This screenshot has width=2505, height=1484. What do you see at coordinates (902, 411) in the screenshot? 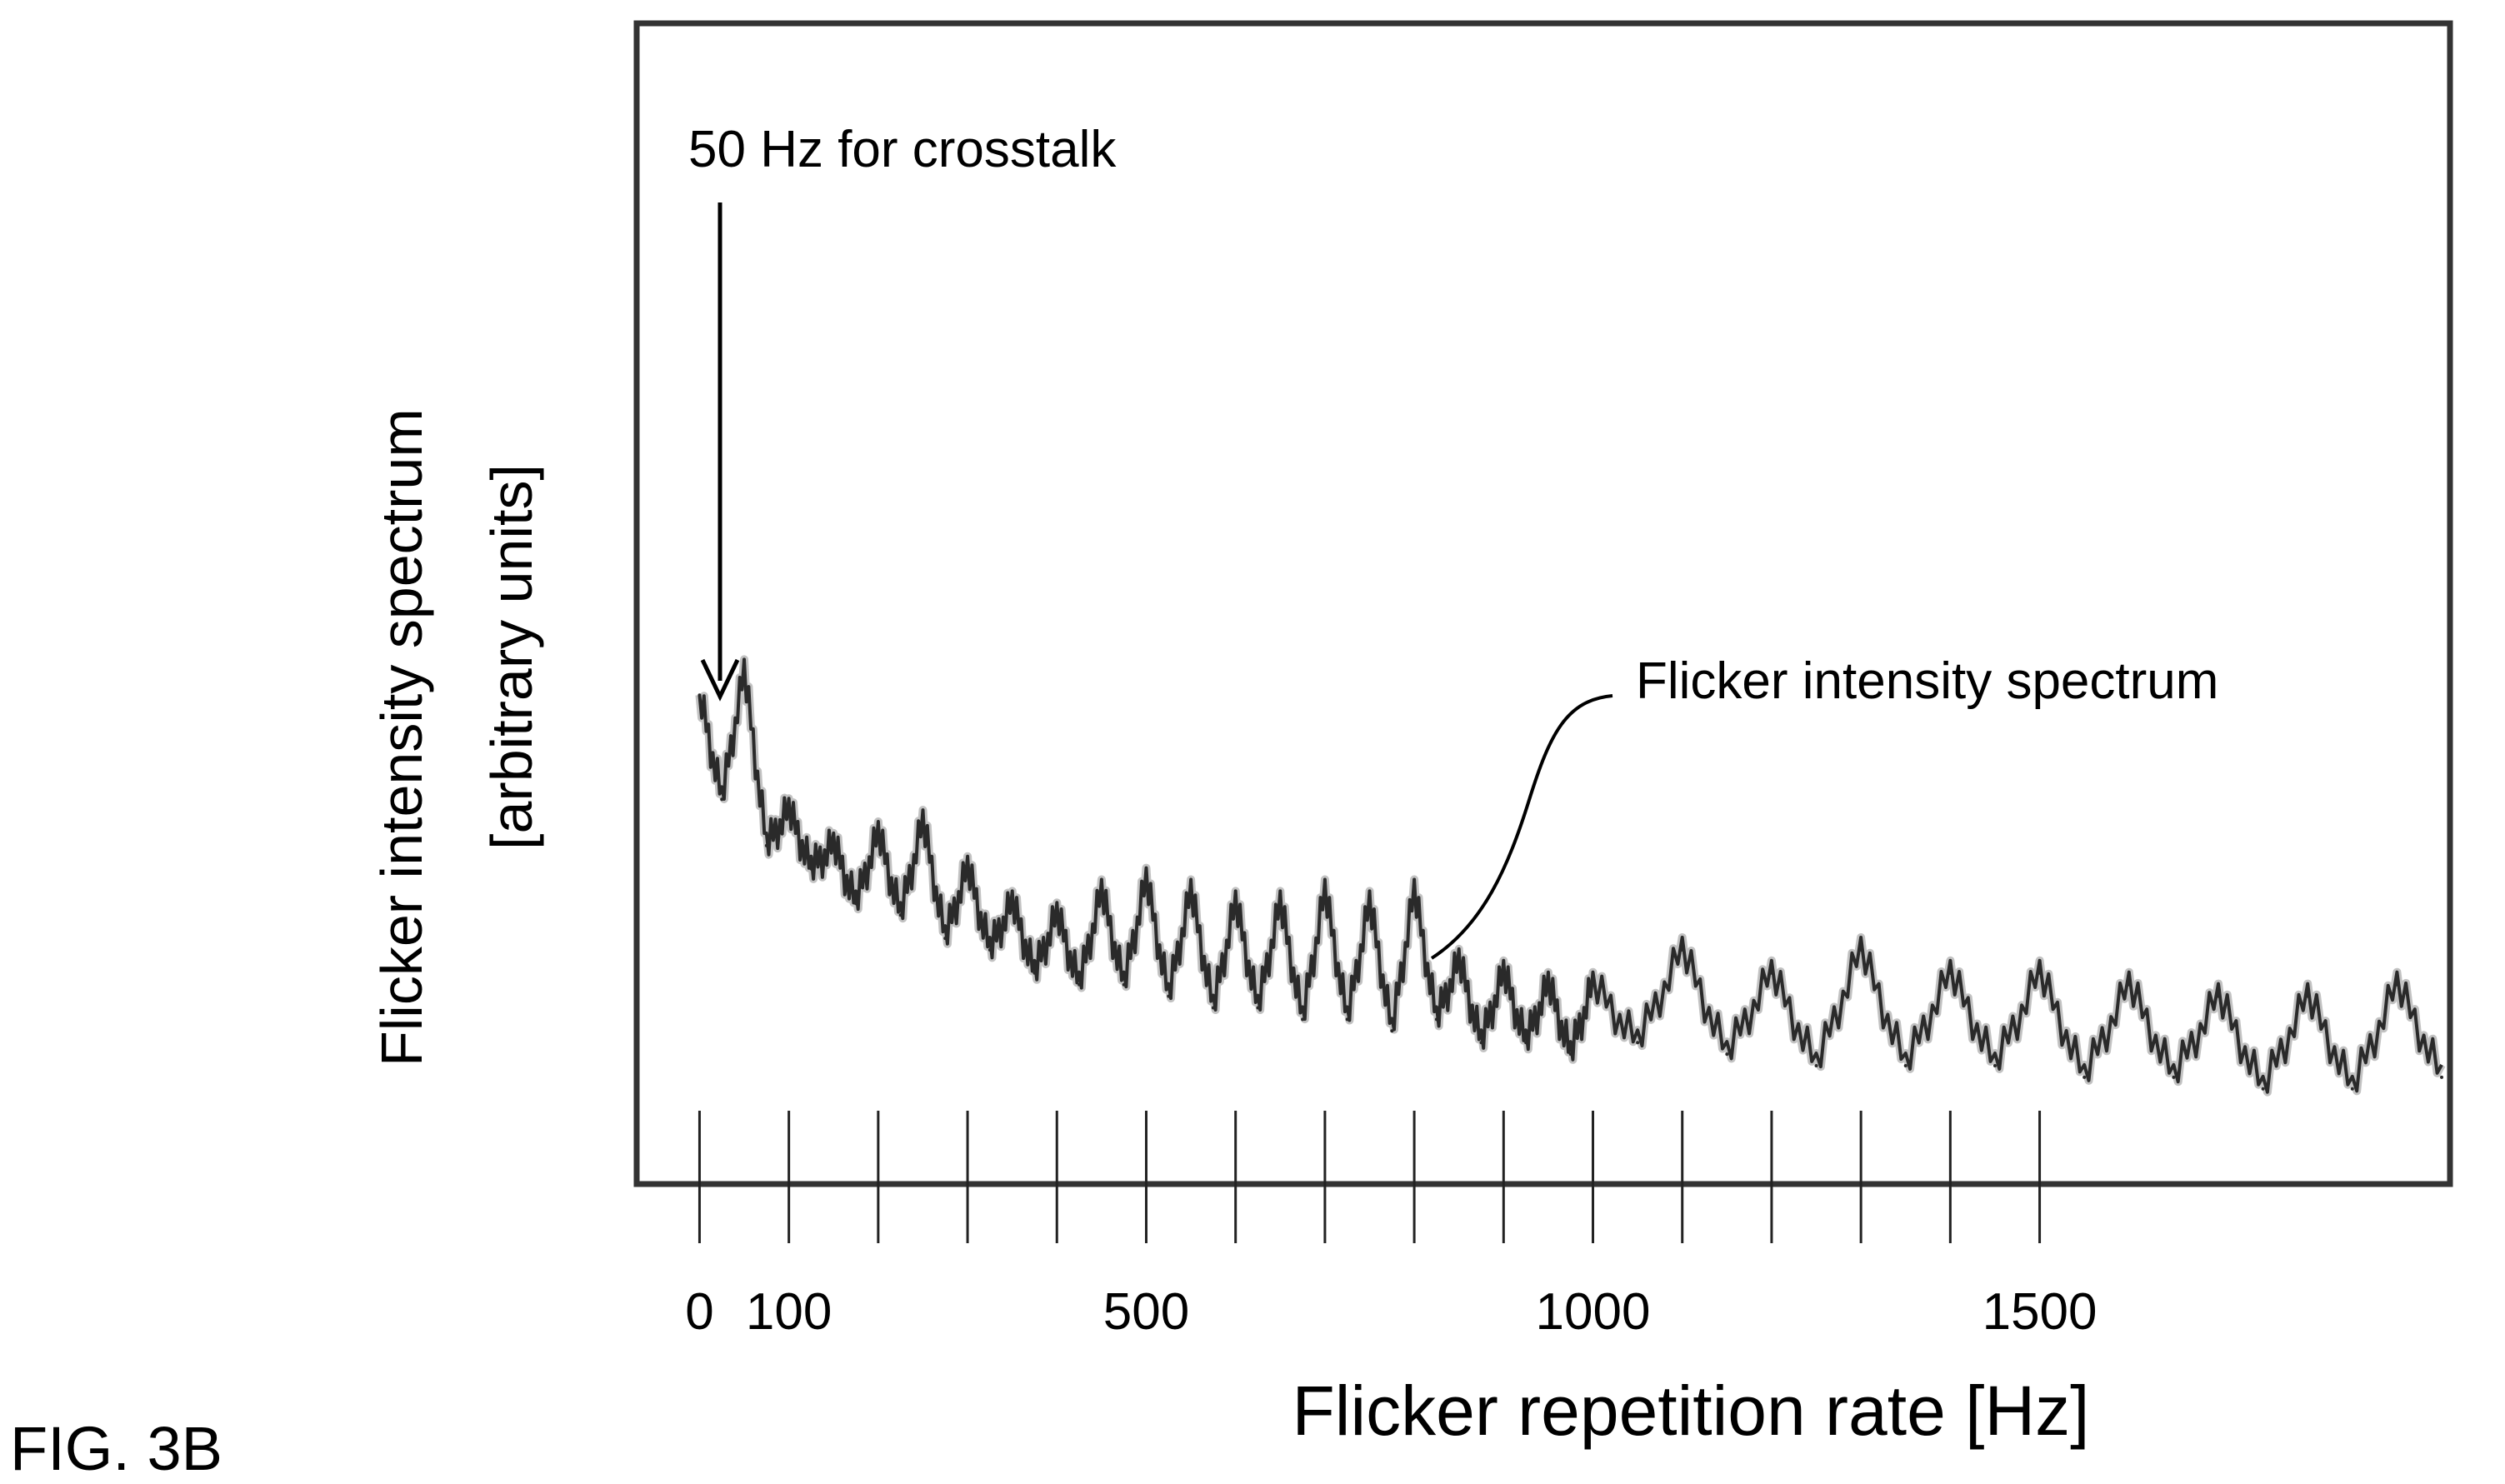
I see `annotation-50hz: 50 Hz for crosstalk` at bounding box center [902, 411].